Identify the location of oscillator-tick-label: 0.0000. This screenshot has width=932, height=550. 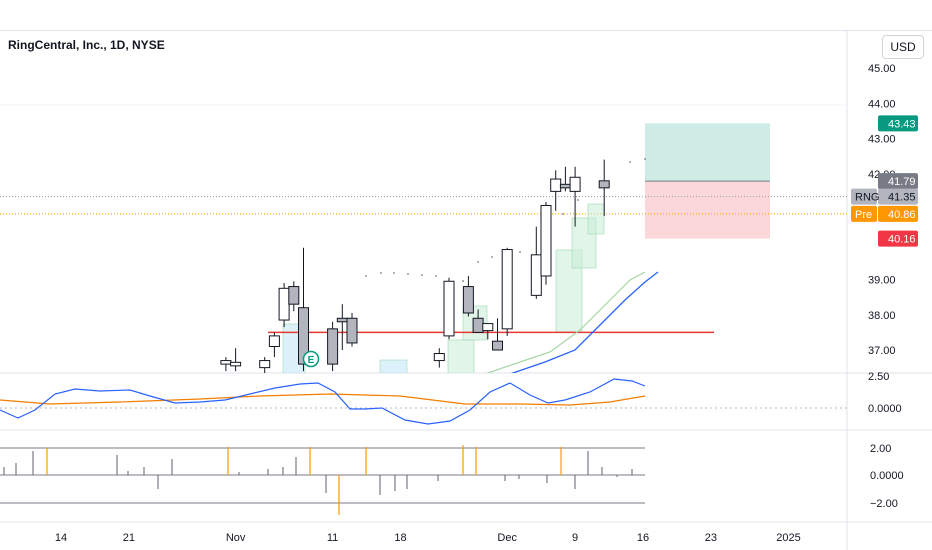
(885, 409).